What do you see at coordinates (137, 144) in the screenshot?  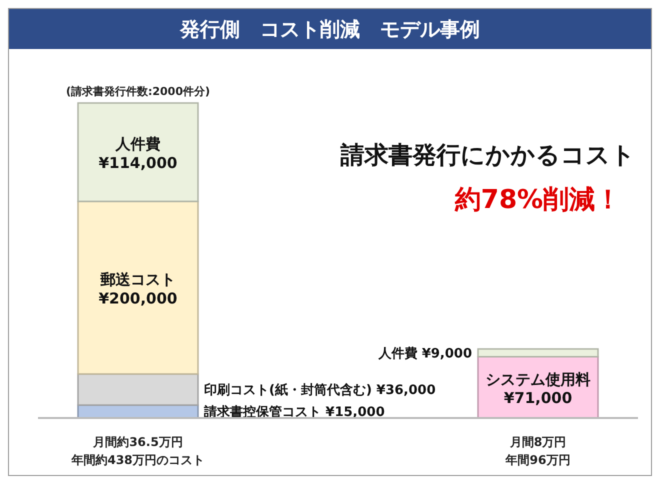 I see `series-label: 人件費` at bounding box center [137, 144].